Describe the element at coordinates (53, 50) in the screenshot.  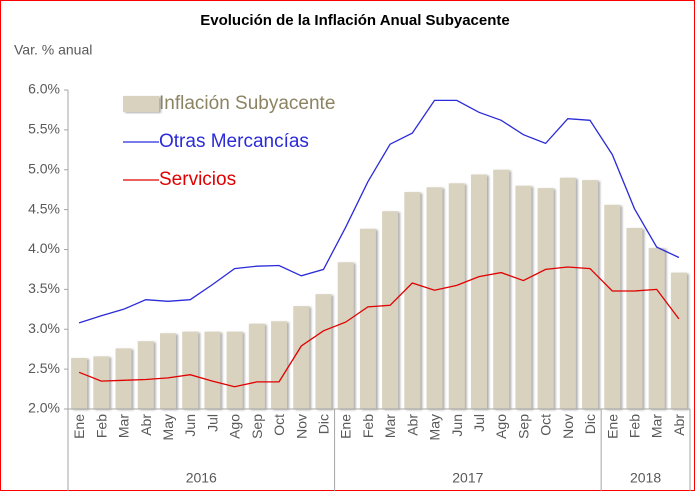
I see `y-axis-label: Var. % anual` at that location.